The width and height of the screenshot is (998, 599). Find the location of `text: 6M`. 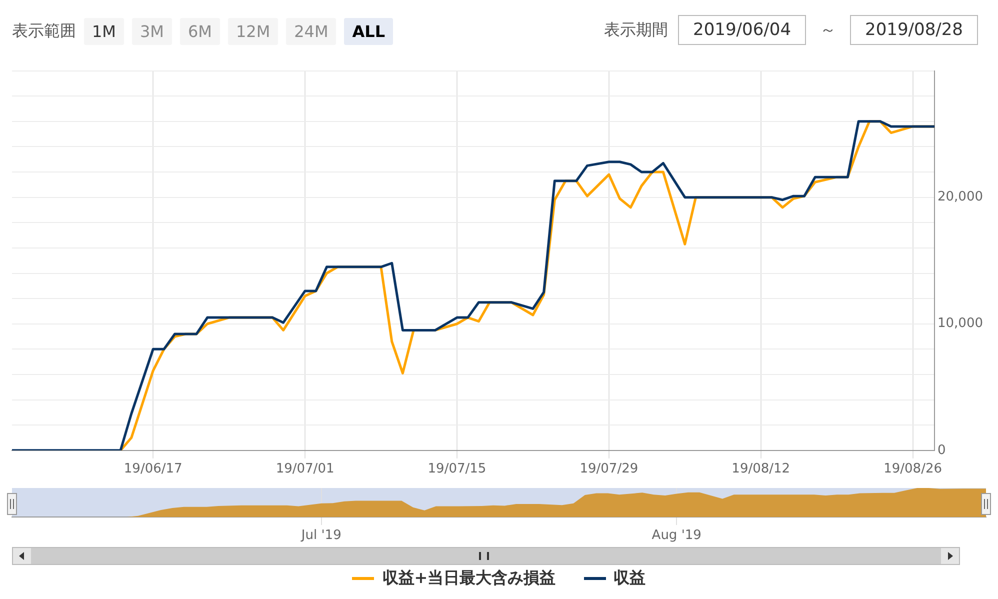

text: 6M is located at coordinates (200, 31).